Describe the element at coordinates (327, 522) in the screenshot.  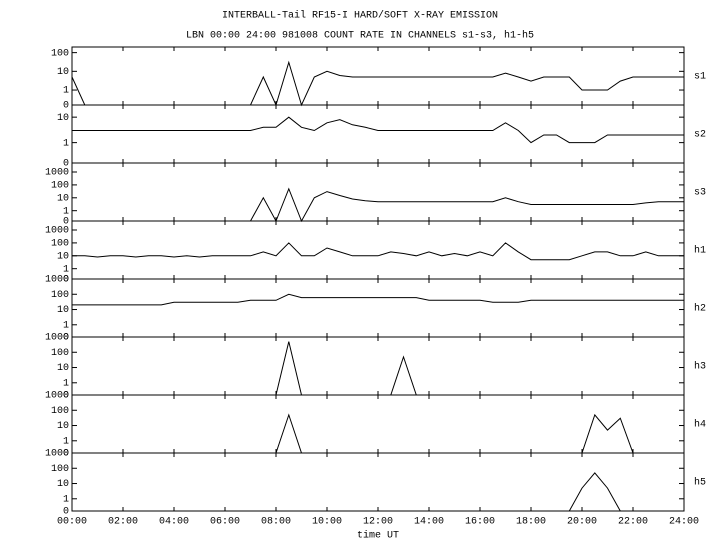
I see `x-tick-label: 10:00` at that location.